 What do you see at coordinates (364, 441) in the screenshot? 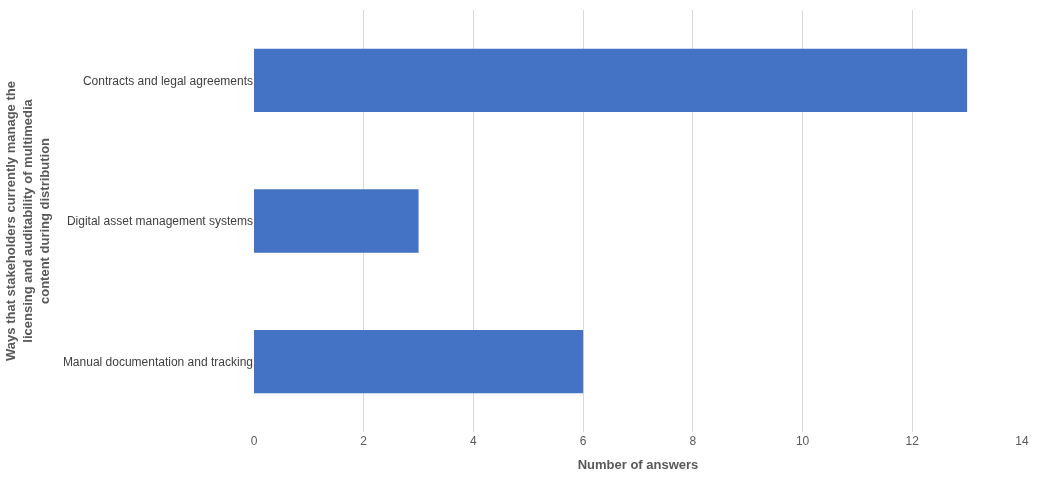
I see `x-tick-label: 2` at bounding box center [364, 441].